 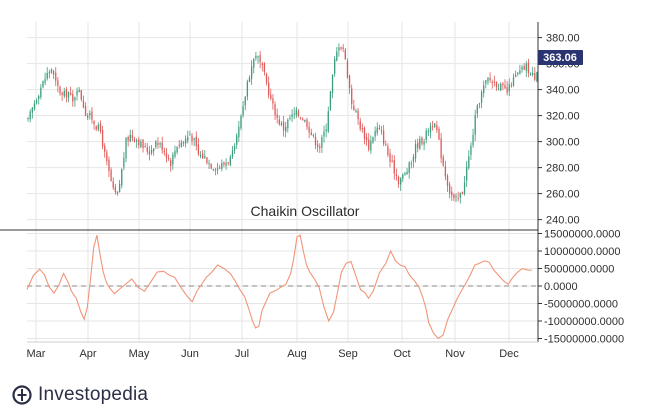 What do you see at coordinates (584, 322) in the screenshot?
I see `oscillator-tick-label: -10000000.0000` at bounding box center [584, 322].